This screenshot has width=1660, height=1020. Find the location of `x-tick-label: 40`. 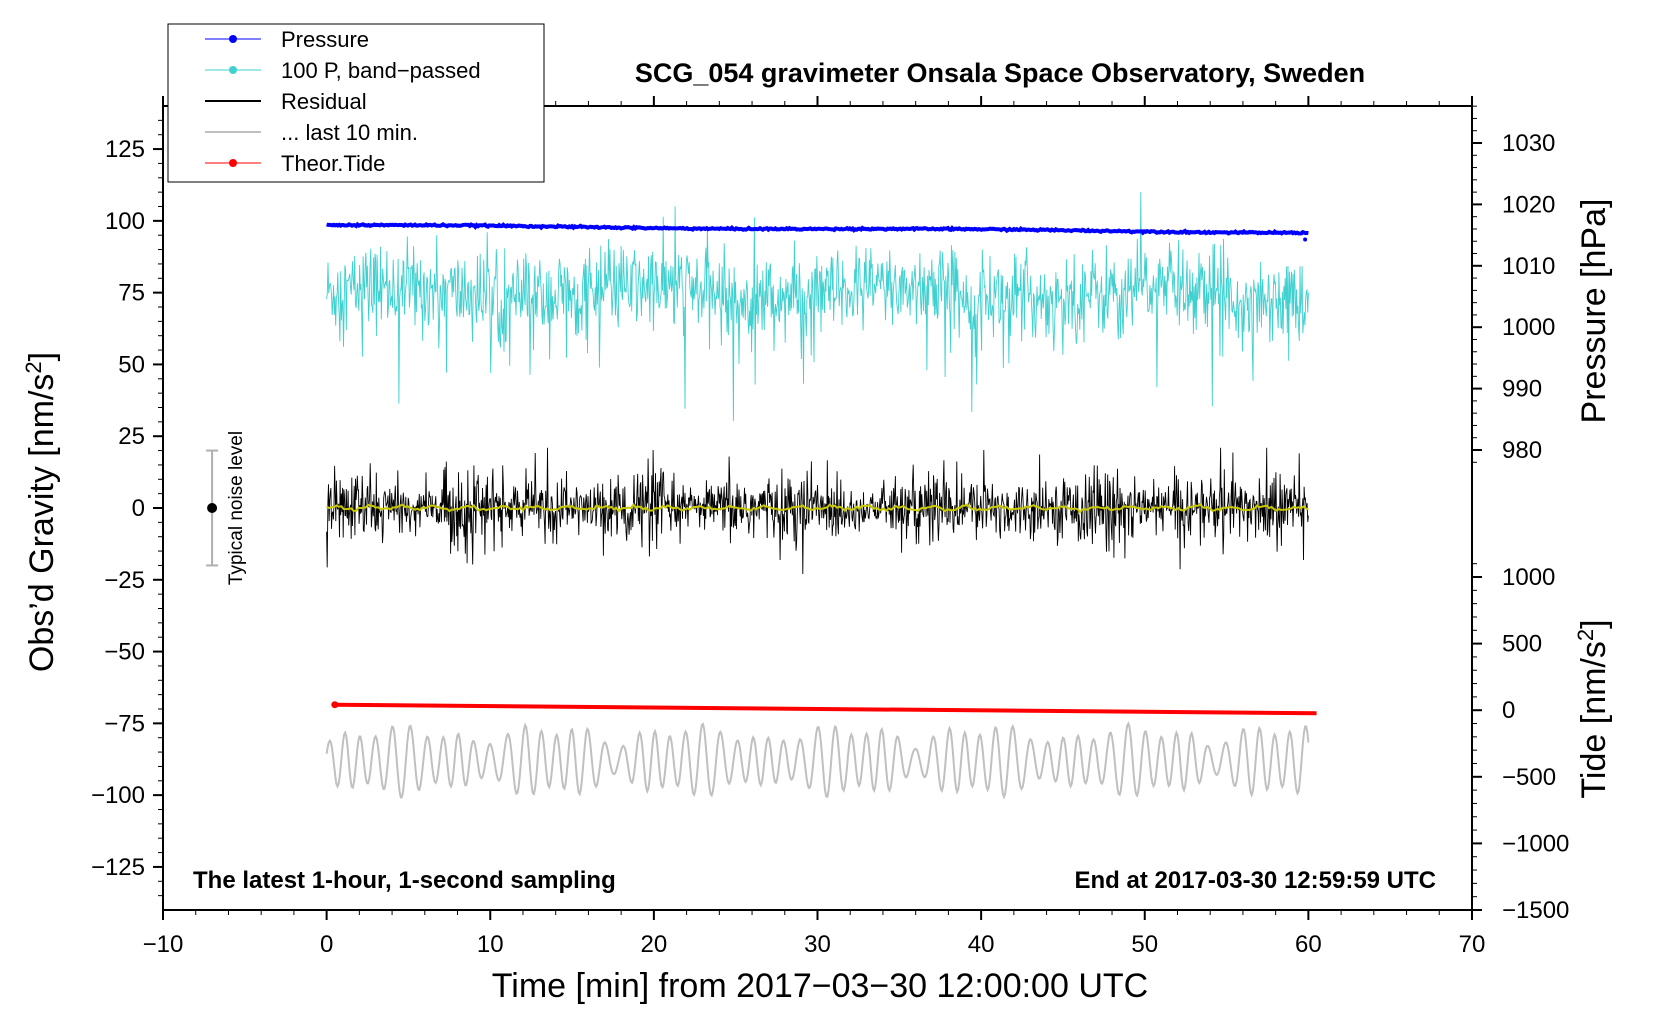

x-tick-label: 40 is located at coordinates (981, 944).